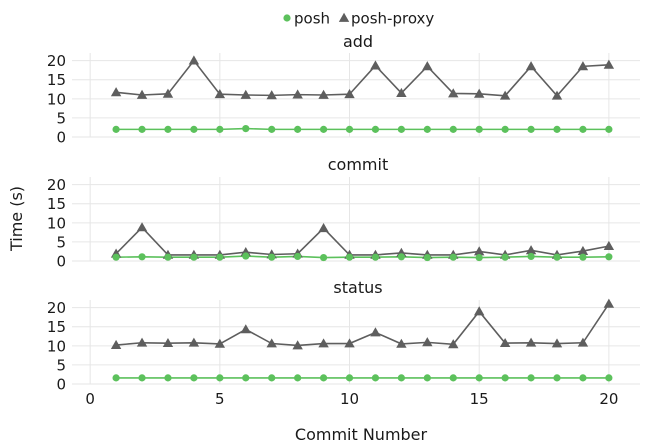 The width and height of the screenshot is (646, 447). I want to click on x-tick-label: 0, so click(90, 399).